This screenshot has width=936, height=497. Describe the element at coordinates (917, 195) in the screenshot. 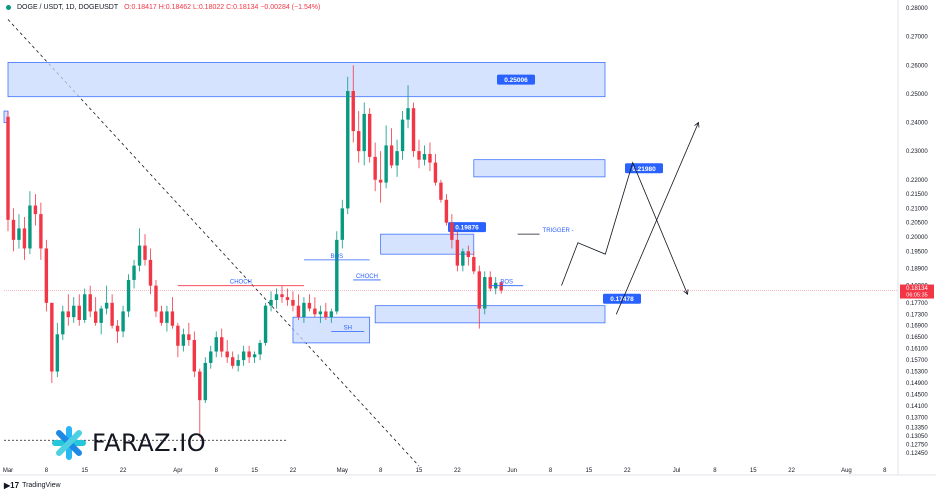

I see `price-tick-label: 0.21500` at that location.